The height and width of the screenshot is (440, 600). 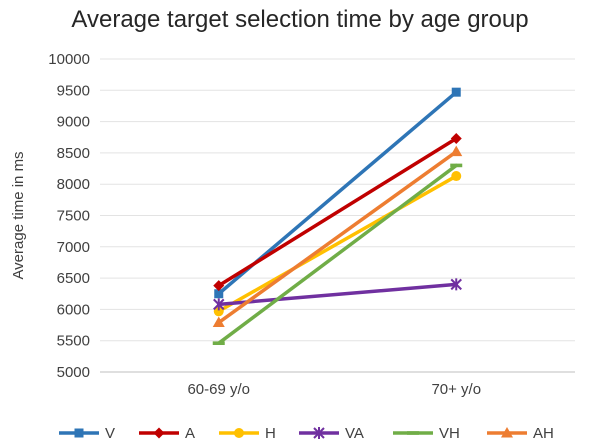 What do you see at coordinates (73, 90) in the screenshot?
I see `y-tick-label: 9500` at bounding box center [73, 90].